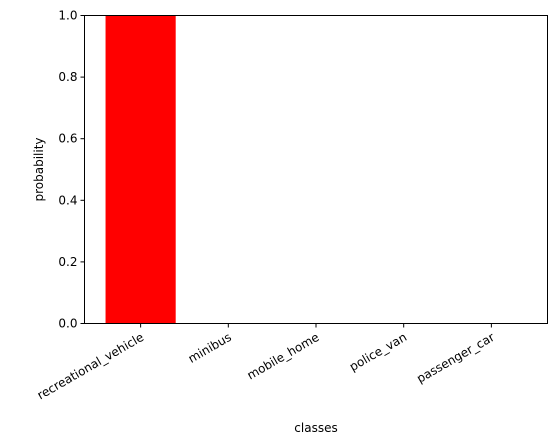 Image resolution: width=557 pixels, height=445 pixels. I want to click on bars-group, so click(140, 169).